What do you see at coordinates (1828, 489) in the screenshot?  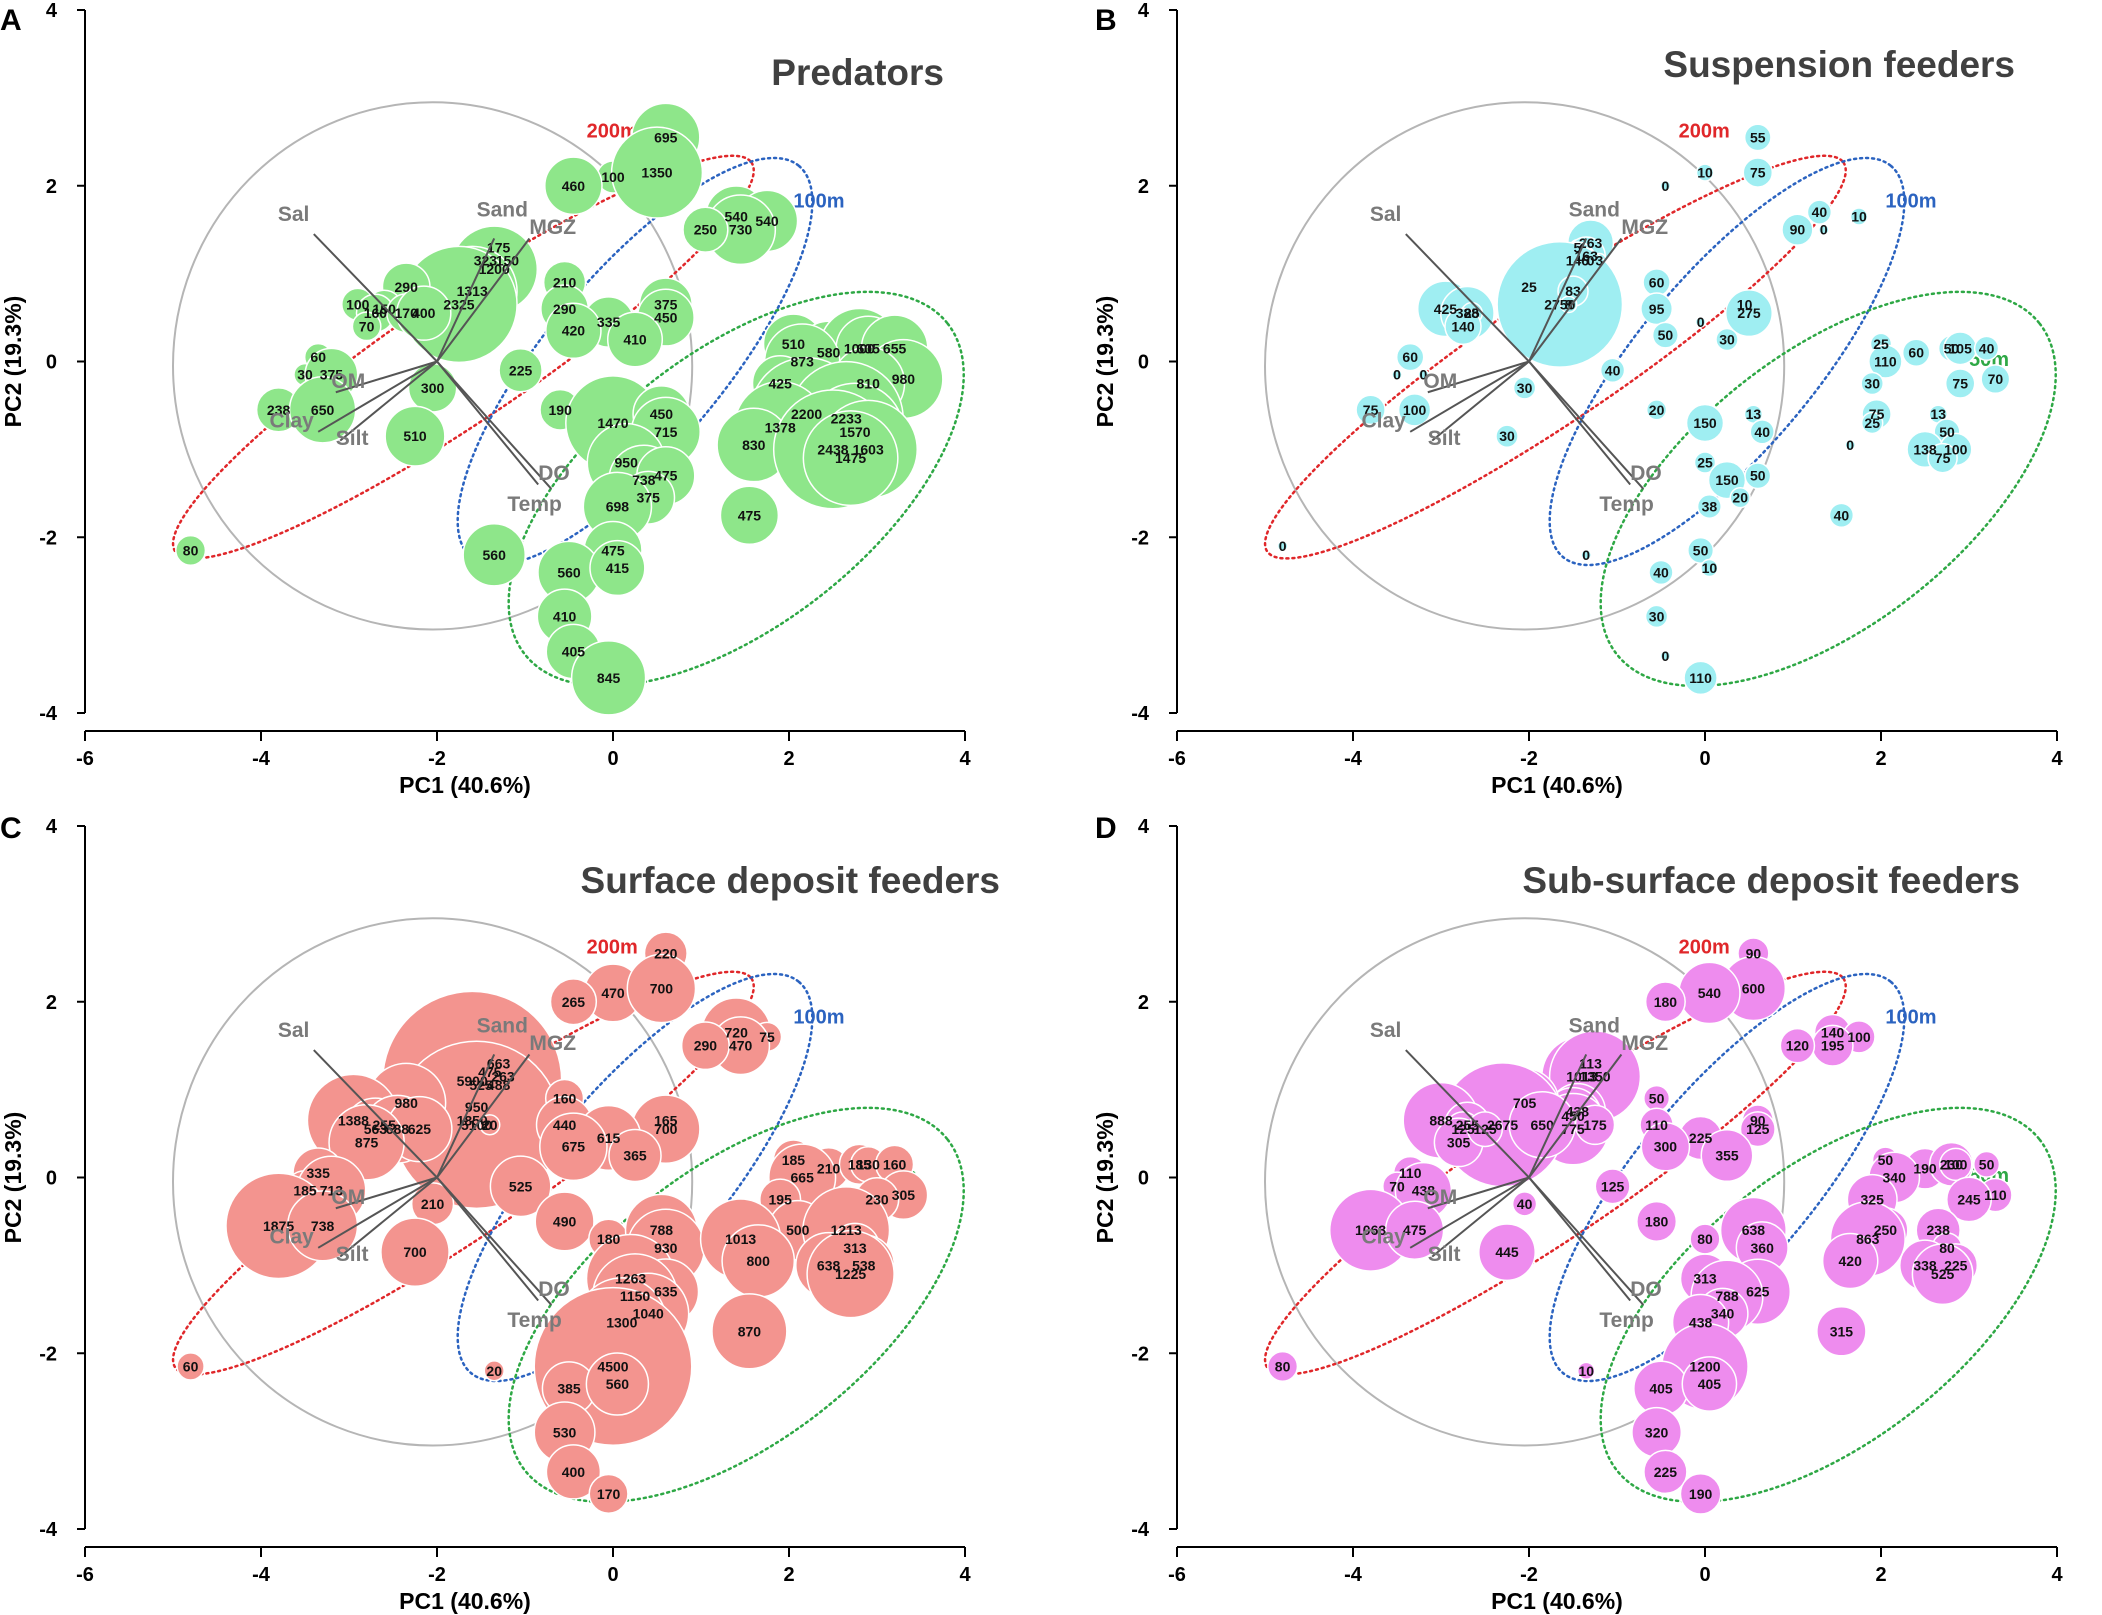 I see `depth-ellipse-50m` at bounding box center [1828, 489].